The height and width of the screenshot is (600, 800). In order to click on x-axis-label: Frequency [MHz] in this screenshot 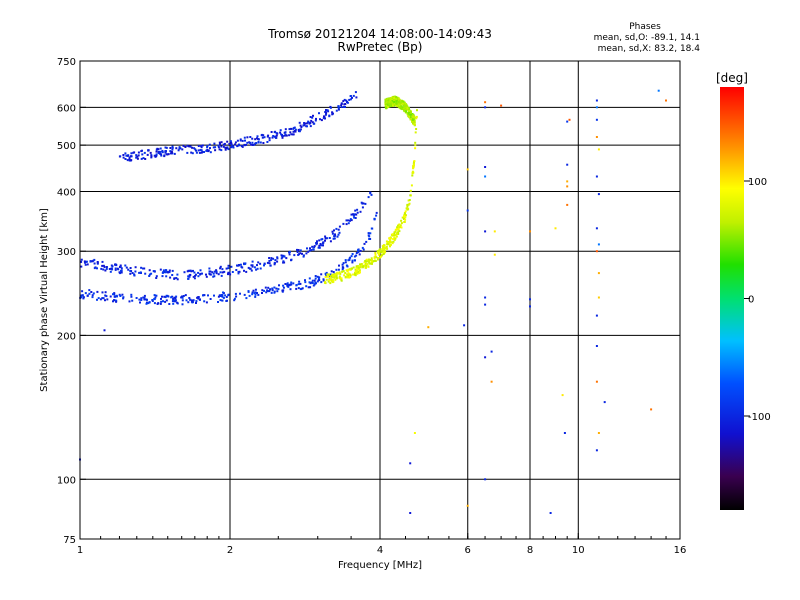, I will do `click(380, 565)`.